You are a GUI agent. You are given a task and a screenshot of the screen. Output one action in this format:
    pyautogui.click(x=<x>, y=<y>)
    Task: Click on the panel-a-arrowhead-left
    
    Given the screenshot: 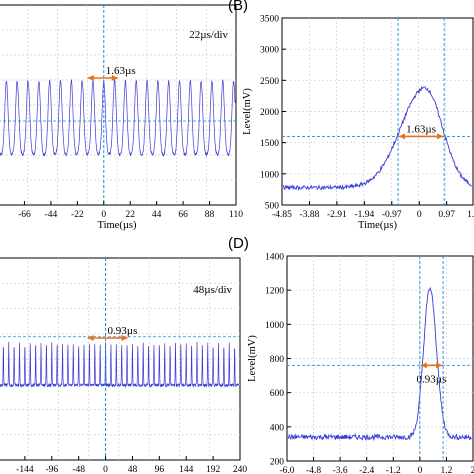 What is the action you would take?
    pyautogui.click(x=90, y=78)
    